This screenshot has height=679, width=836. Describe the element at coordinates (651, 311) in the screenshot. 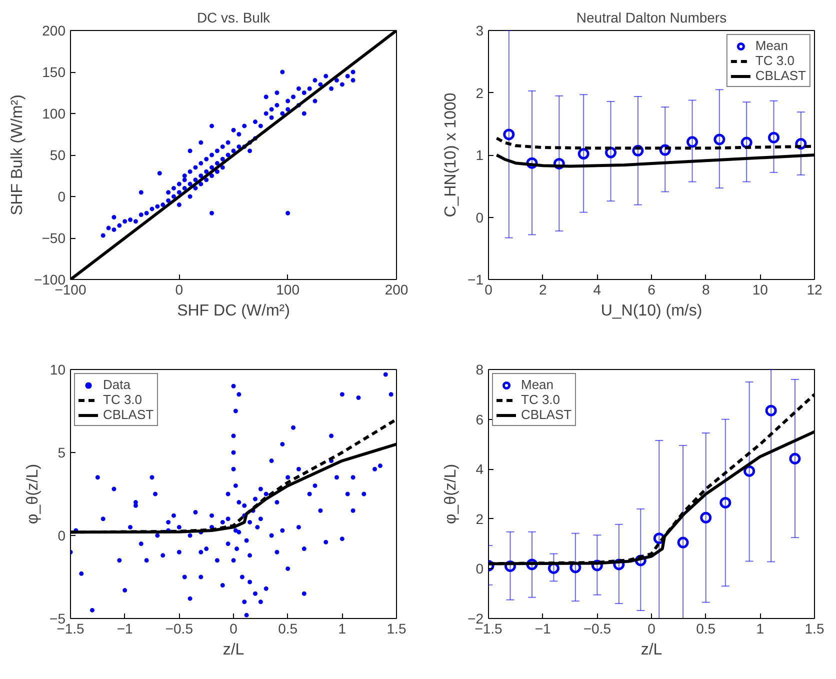

I see `x-axis-title: U_N(10) (m/s)` at that location.